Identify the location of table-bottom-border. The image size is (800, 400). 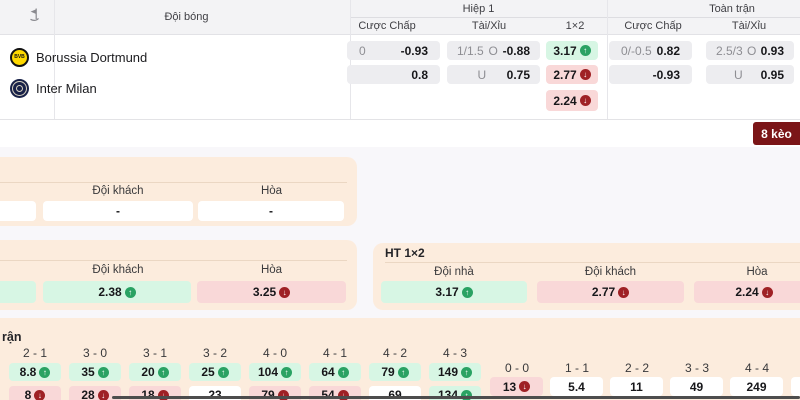
(400, 119).